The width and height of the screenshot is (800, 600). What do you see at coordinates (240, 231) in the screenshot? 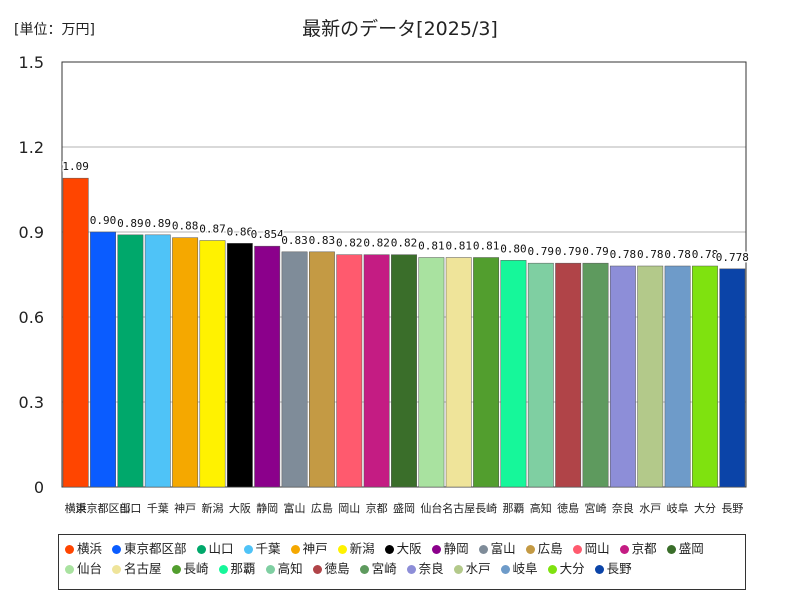
I see `value-label: 0.86` at bounding box center [240, 231].